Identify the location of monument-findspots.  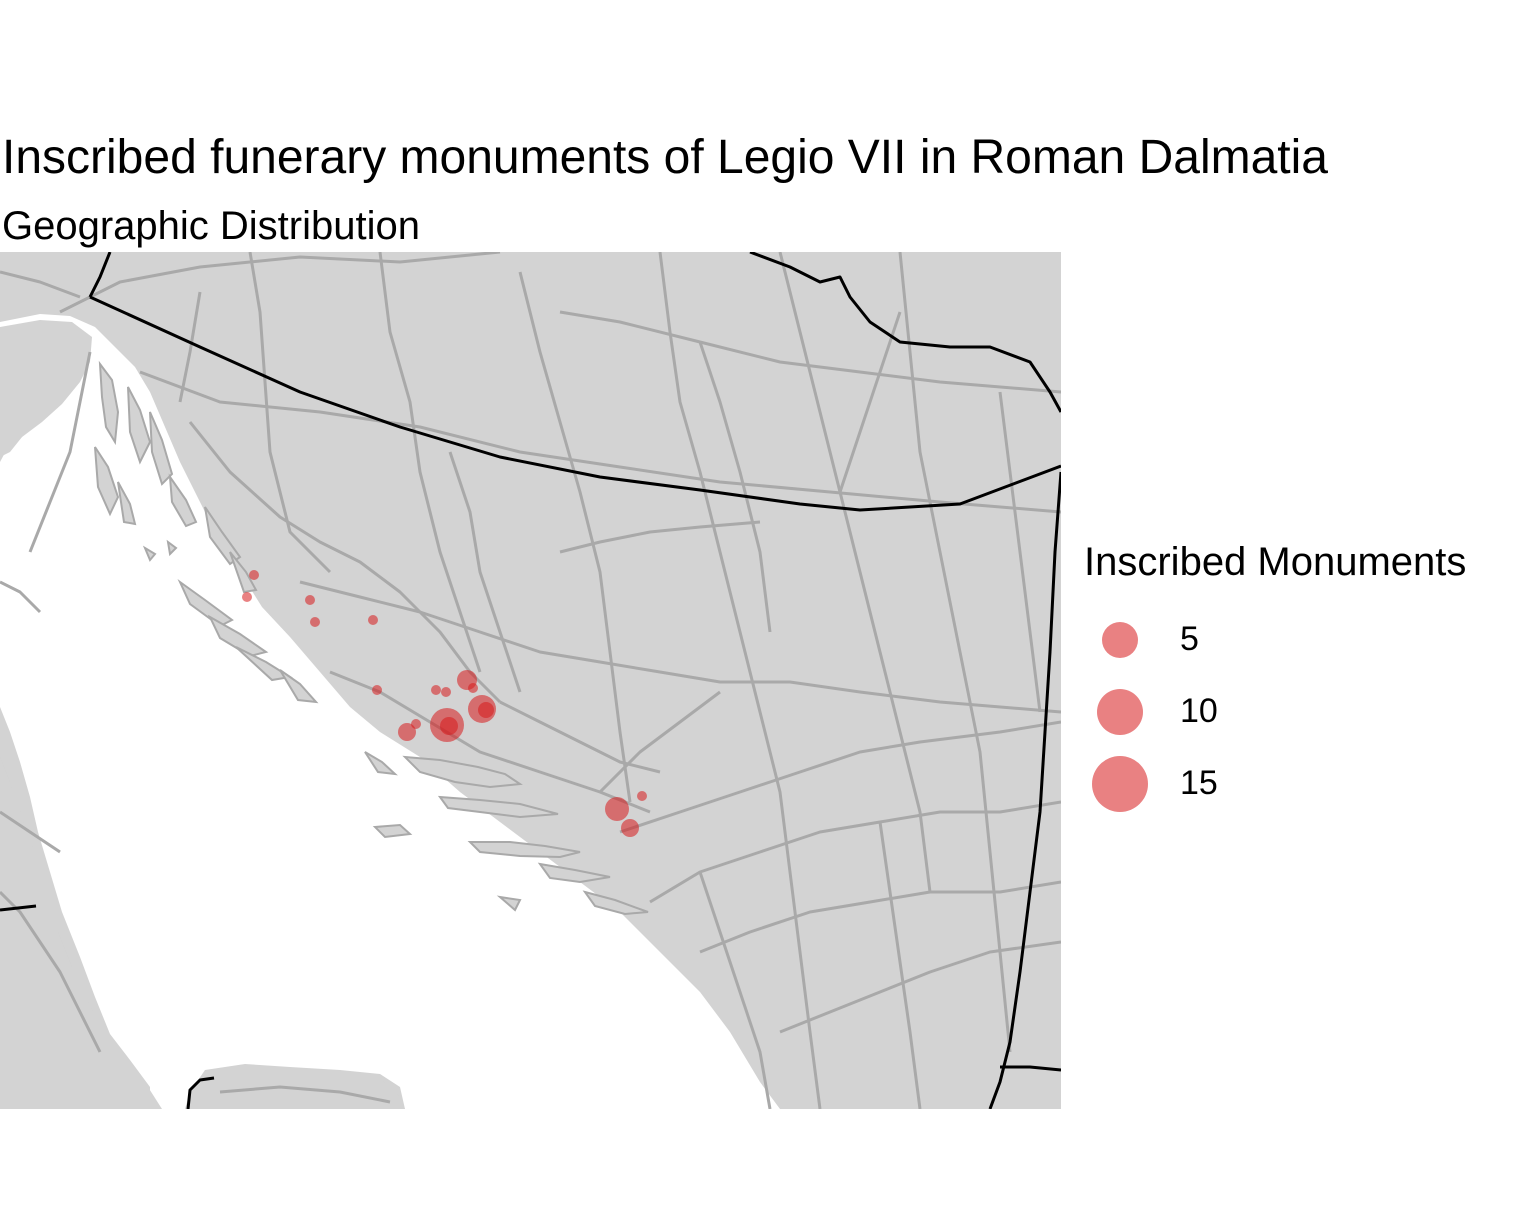
(444, 703).